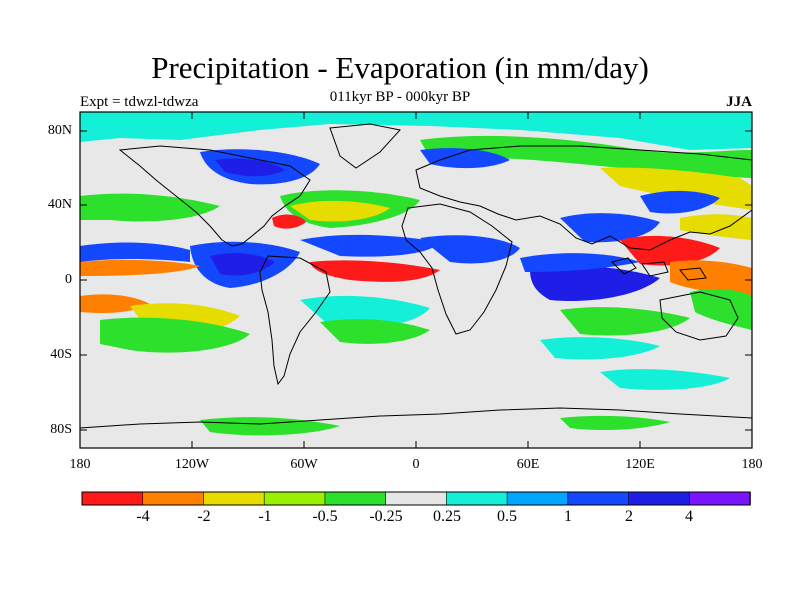 Image resolution: width=800 pixels, height=600 pixels. What do you see at coordinates (61, 354) in the screenshot?
I see `lat-label-40s: 40S` at bounding box center [61, 354].